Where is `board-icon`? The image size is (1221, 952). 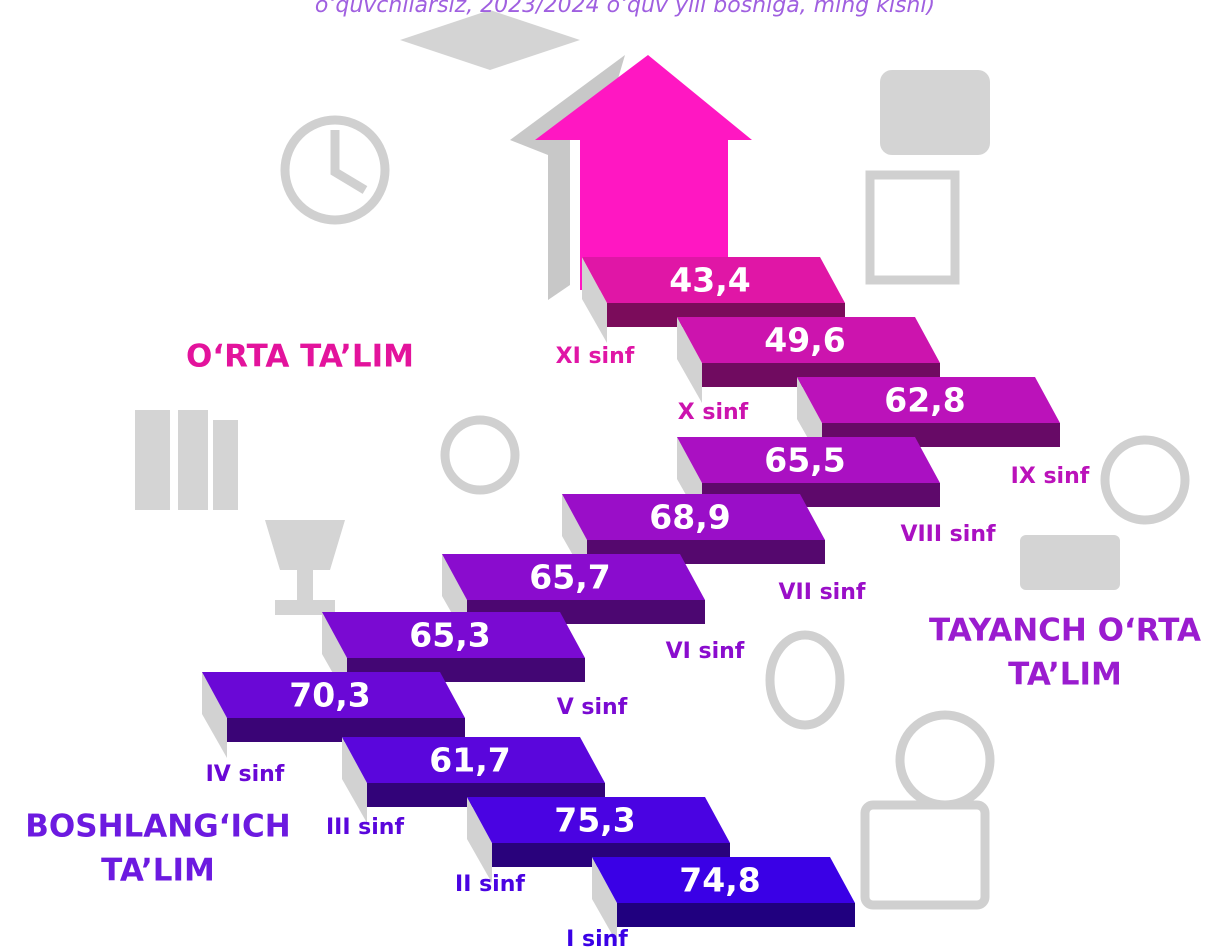
board-icon is located at coordinates (925, 855).